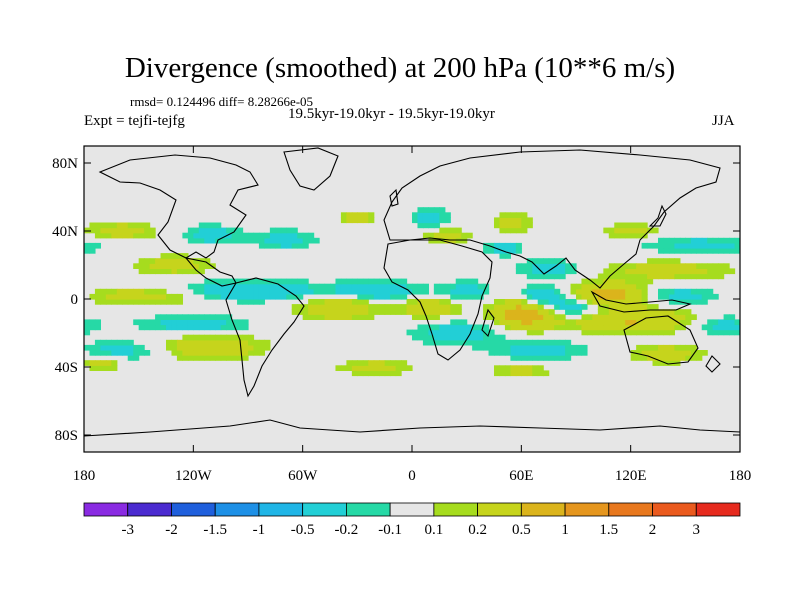  What do you see at coordinates (178, 206) in the screenshot?
I see `coastline-north-america` at bounding box center [178, 206].